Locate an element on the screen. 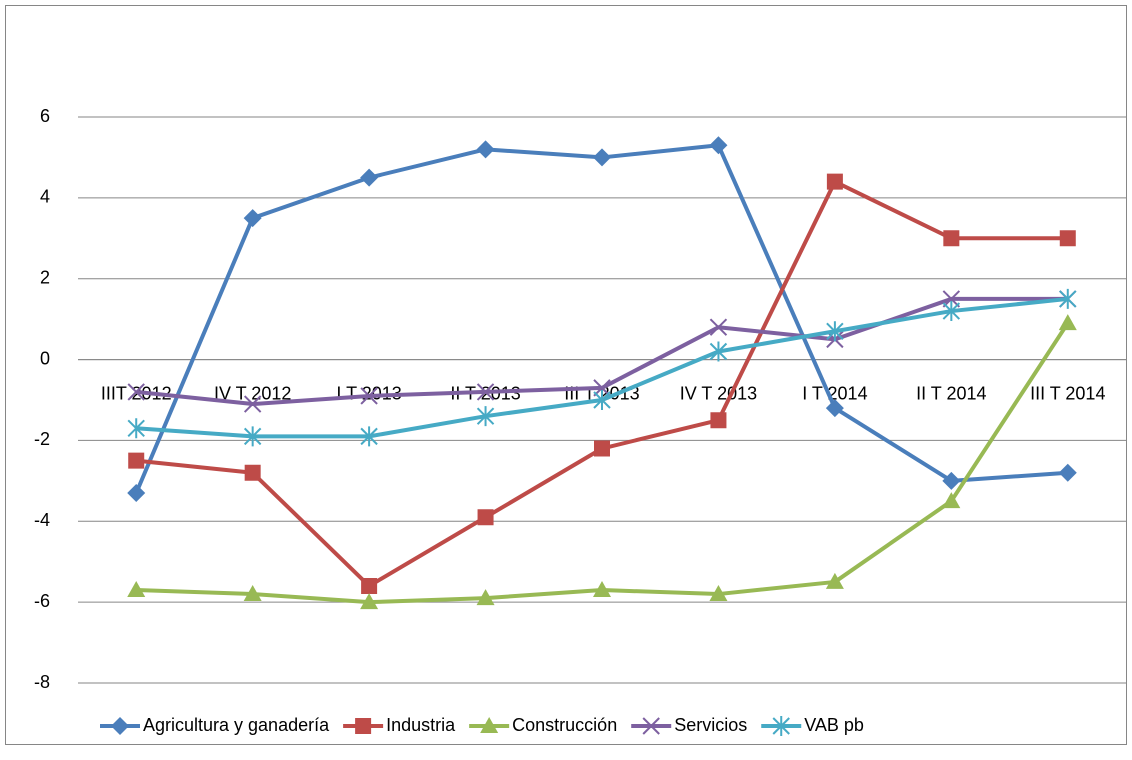 The image size is (1132, 760). y-tick-label: 2 is located at coordinates (45, 277).